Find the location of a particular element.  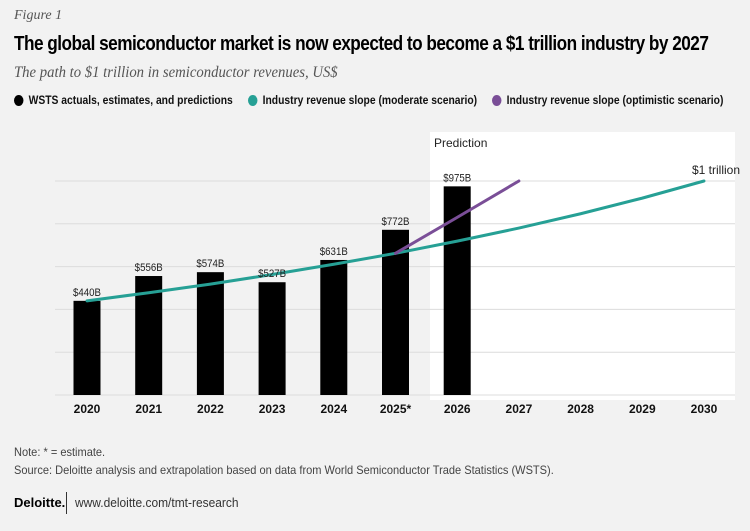

divider is located at coordinates (66, 503).